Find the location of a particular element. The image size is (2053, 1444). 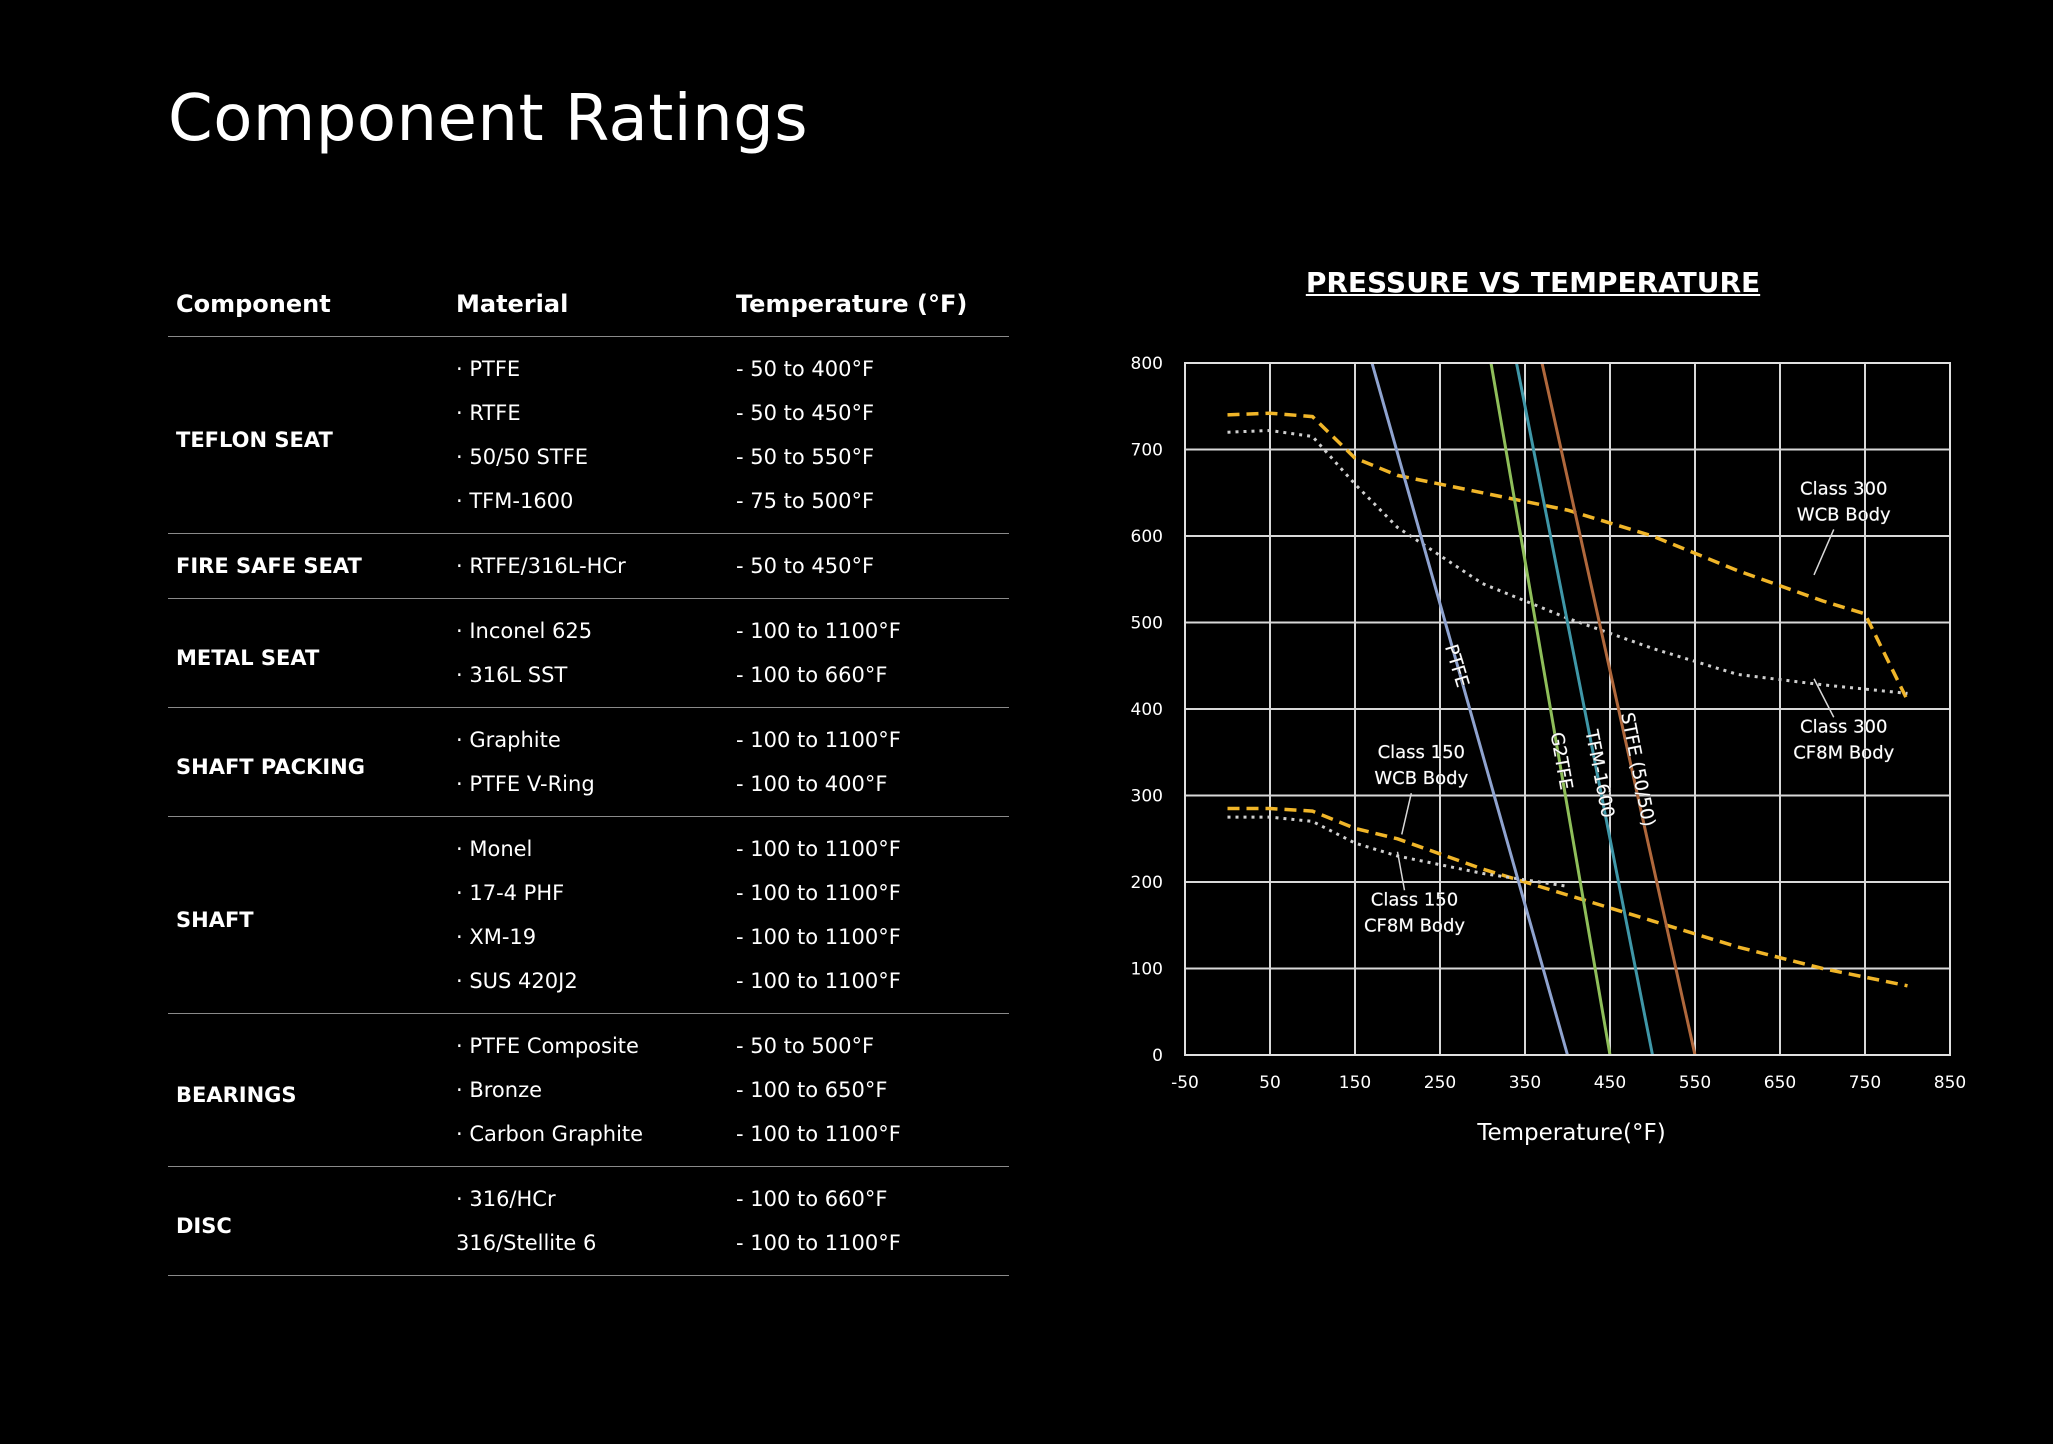

material-cell: · RTFE is located at coordinates (488, 413).